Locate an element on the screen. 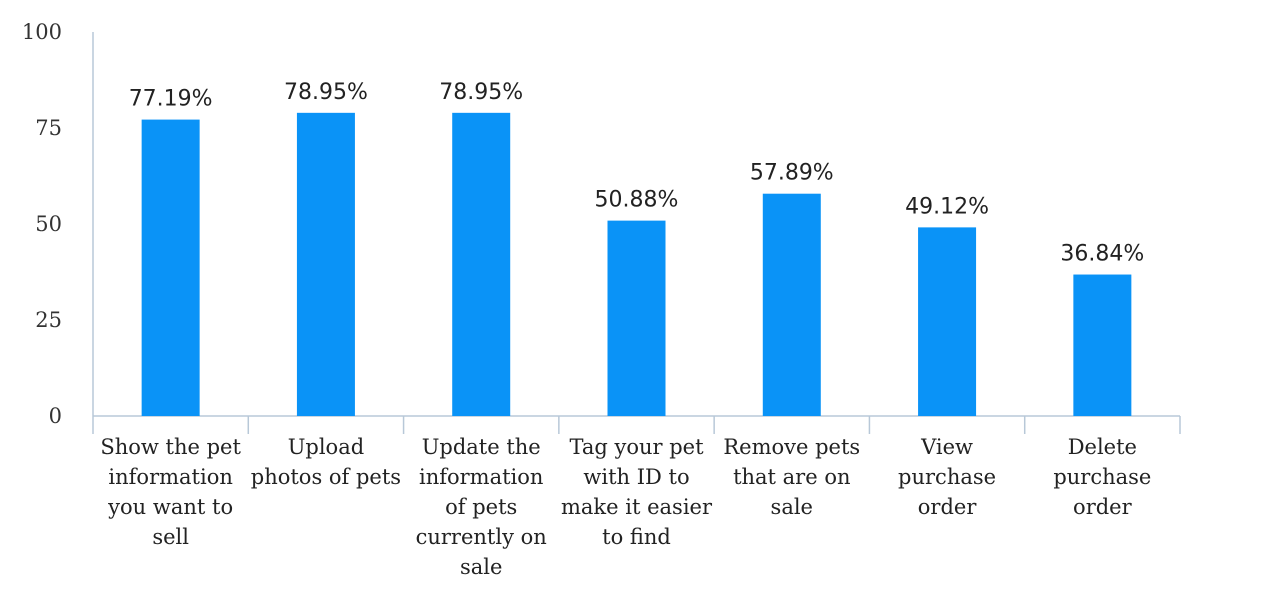 This screenshot has width=1264, height=599. category-label-line: View is located at coordinates (946, 447).